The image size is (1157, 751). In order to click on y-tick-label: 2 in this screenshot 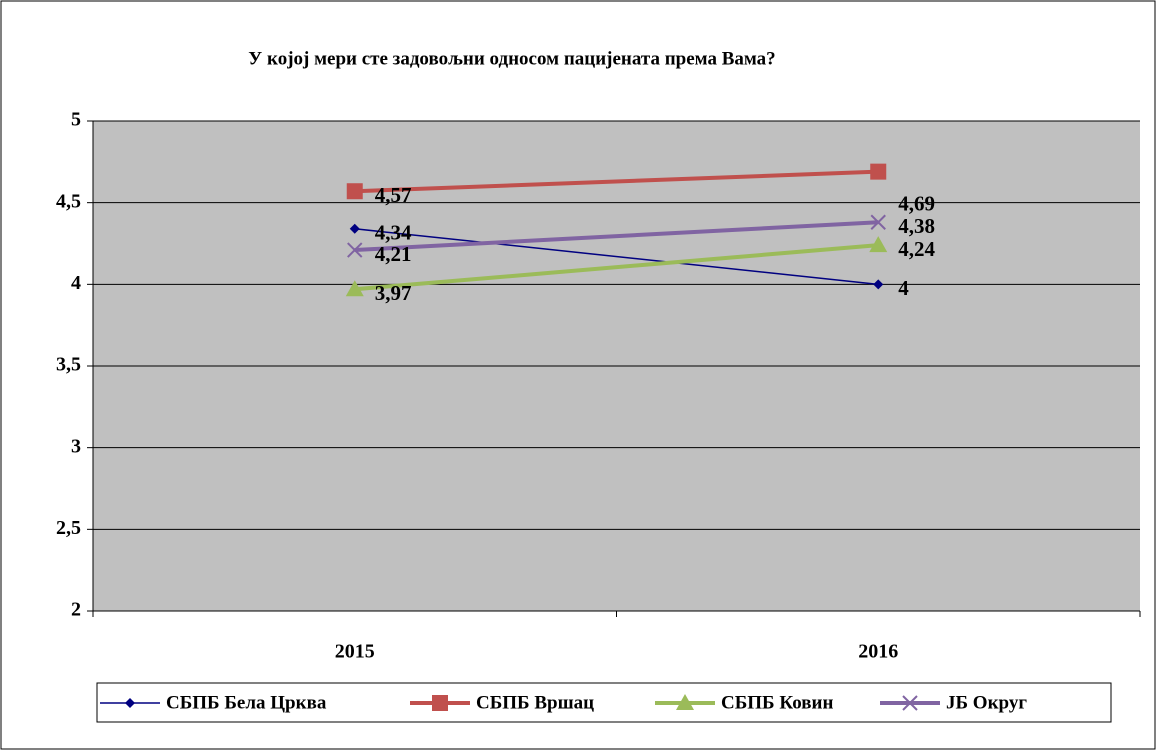, I will do `click(76, 610)`.